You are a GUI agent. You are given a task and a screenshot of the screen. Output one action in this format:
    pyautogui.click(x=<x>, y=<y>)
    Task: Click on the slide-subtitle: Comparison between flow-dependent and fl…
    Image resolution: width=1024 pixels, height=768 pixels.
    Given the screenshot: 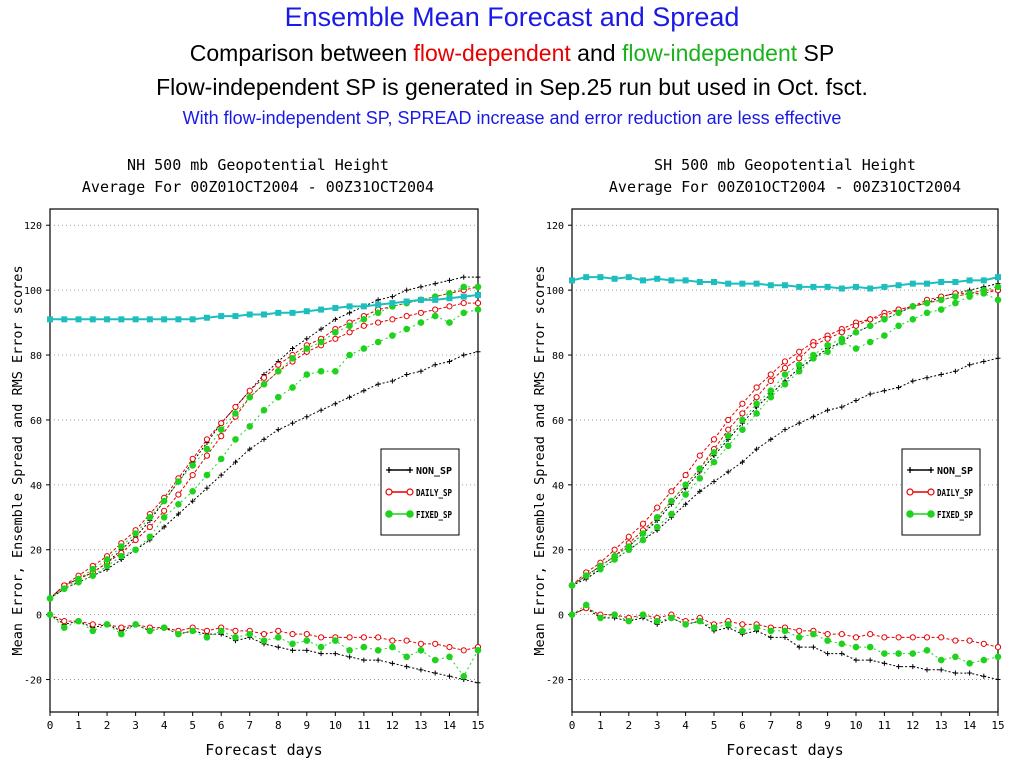 What is the action you would take?
    pyautogui.click(x=512, y=53)
    